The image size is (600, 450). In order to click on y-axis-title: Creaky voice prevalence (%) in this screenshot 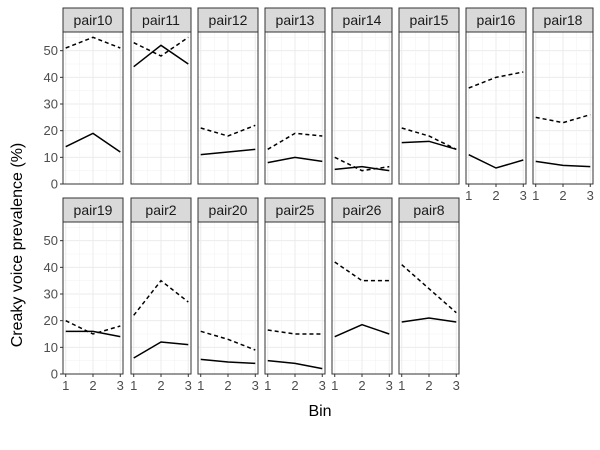, I will do `click(17, 245)`.